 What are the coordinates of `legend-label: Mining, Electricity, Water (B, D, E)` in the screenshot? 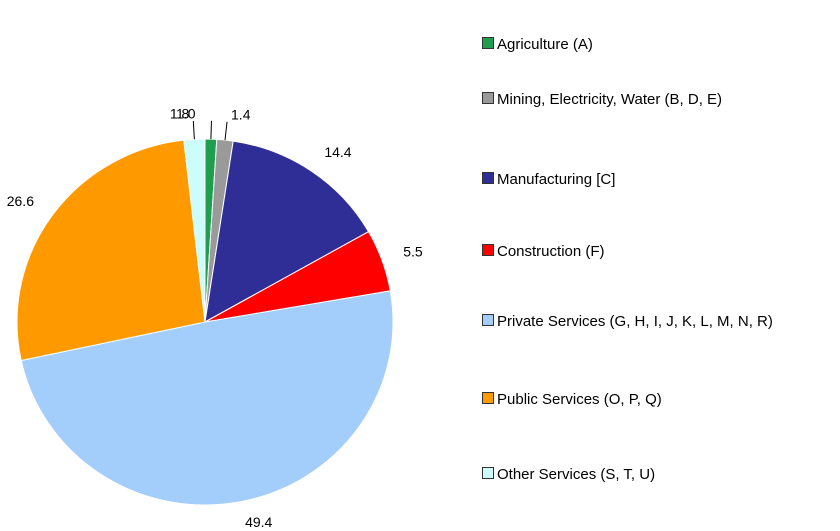 It's located at (610, 99).